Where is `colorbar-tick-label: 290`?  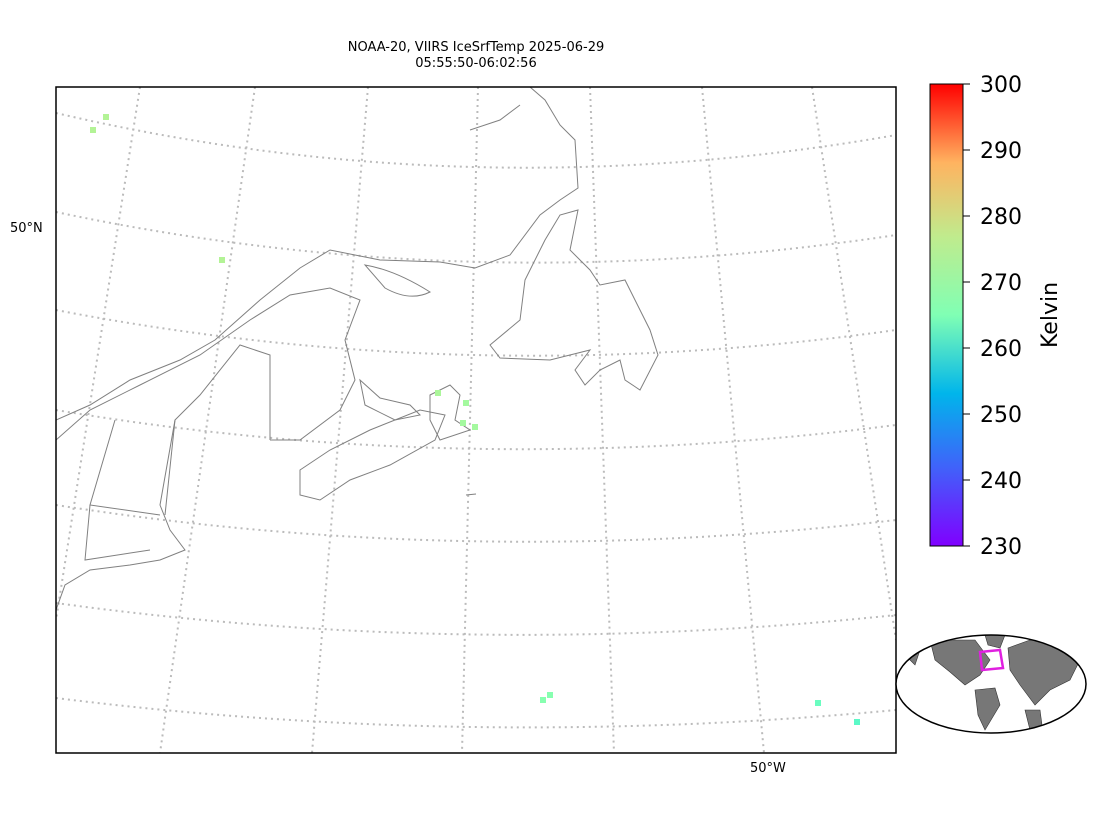 colorbar-tick-label: 290 is located at coordinates (1001, 151).